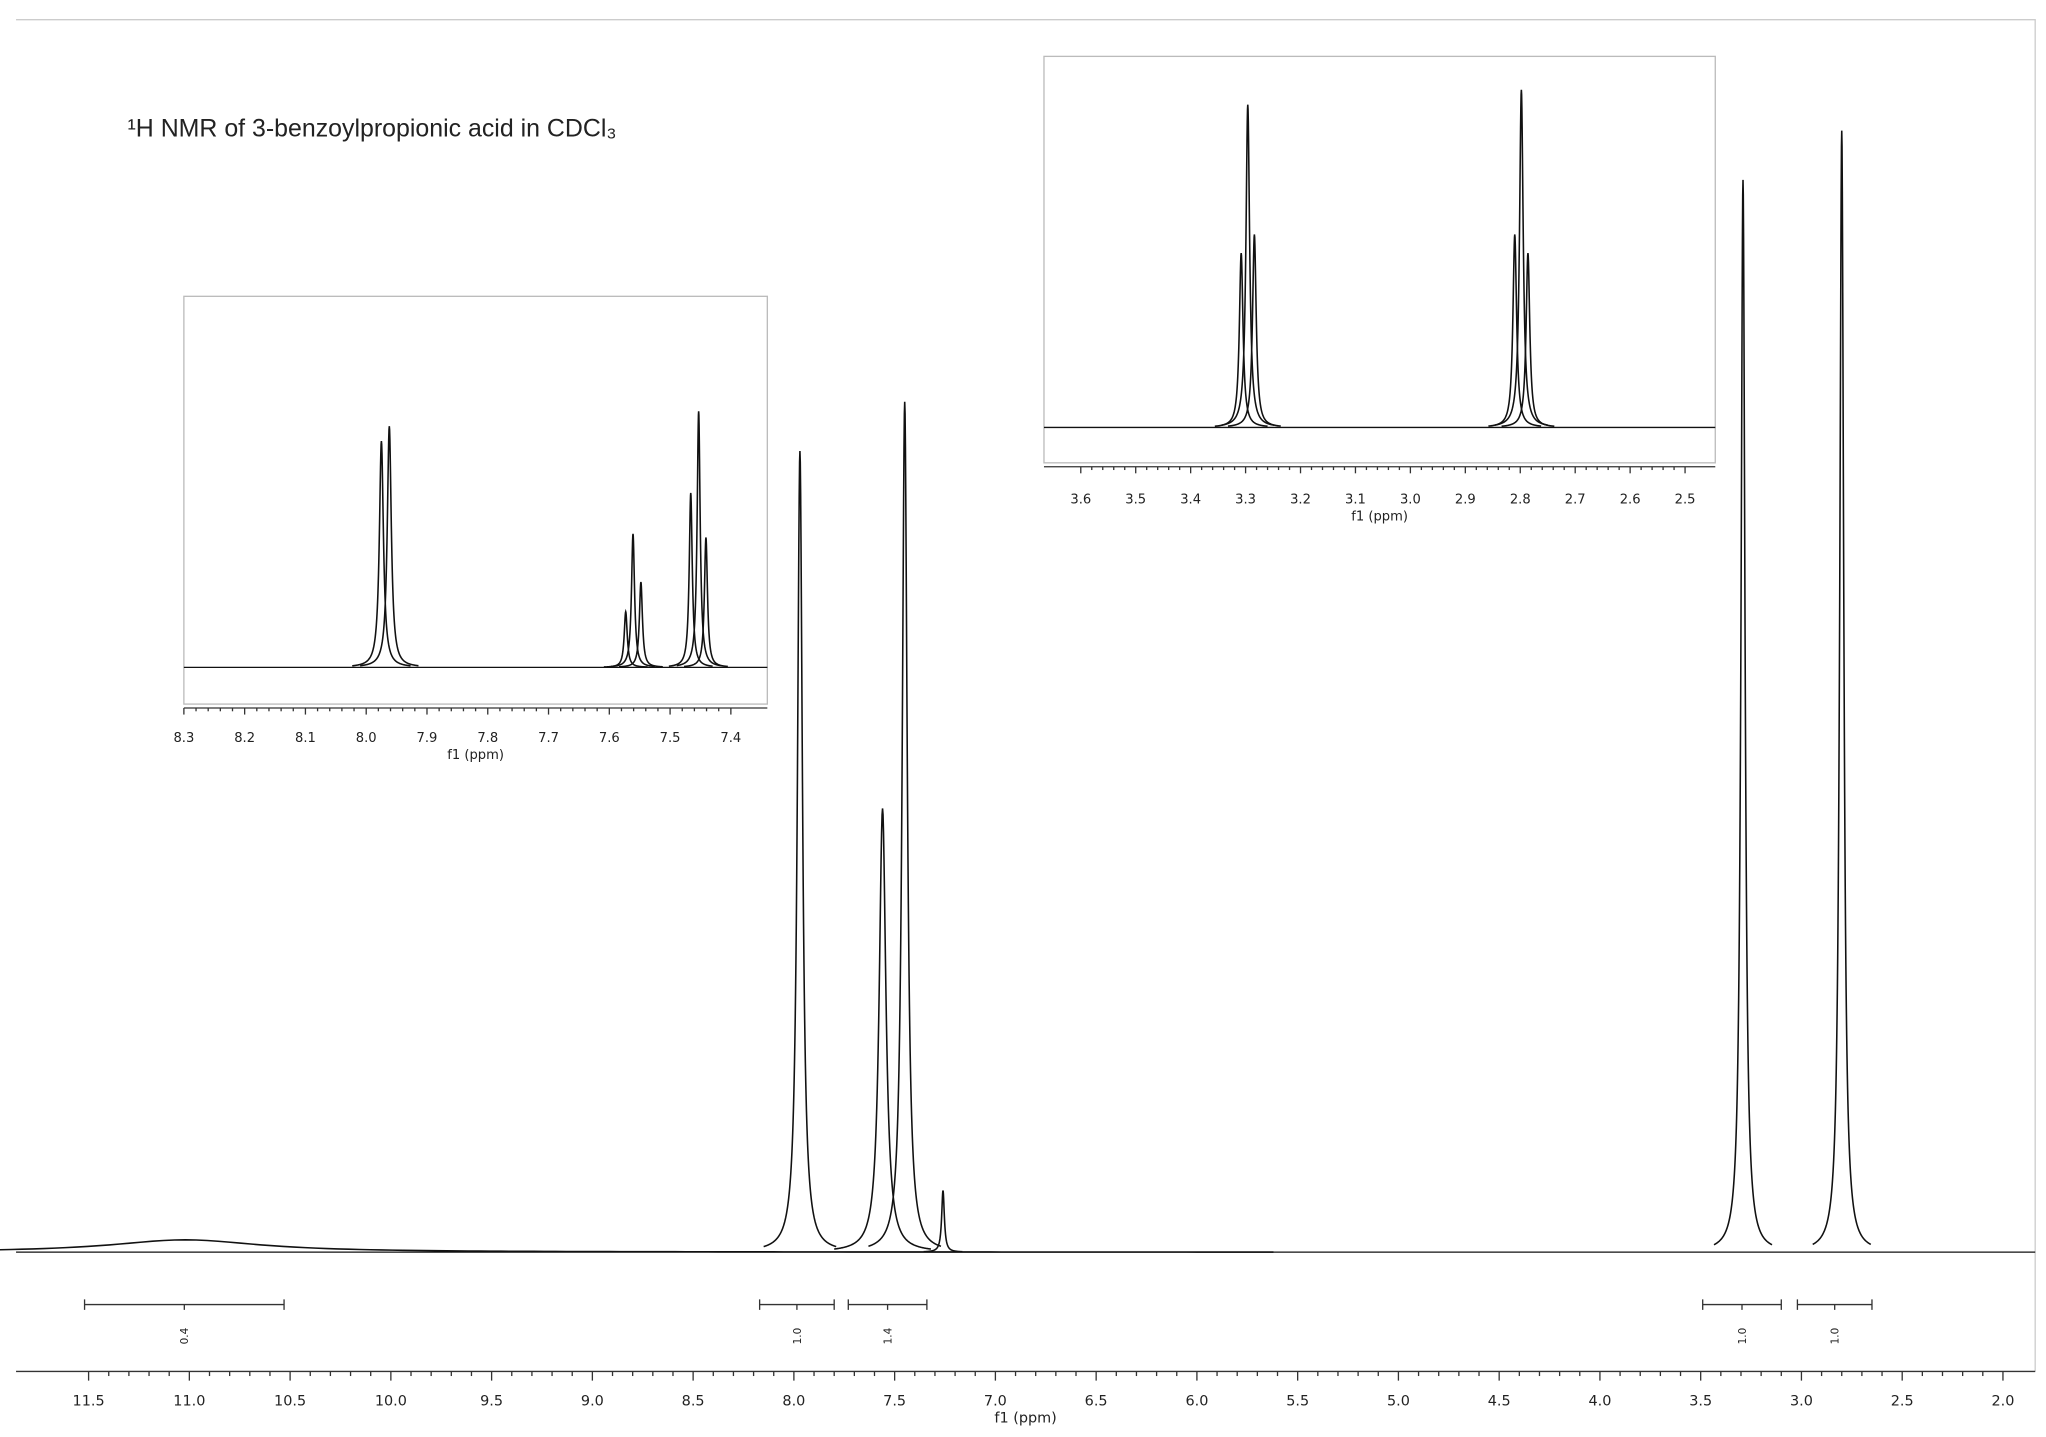 The height and width of the screenshot is (1437, 2046). What do you see at coordinates (592, 1402) in the screenshot?
I see `x-tick-label: 9.0` at bounding box center [592, 1402].